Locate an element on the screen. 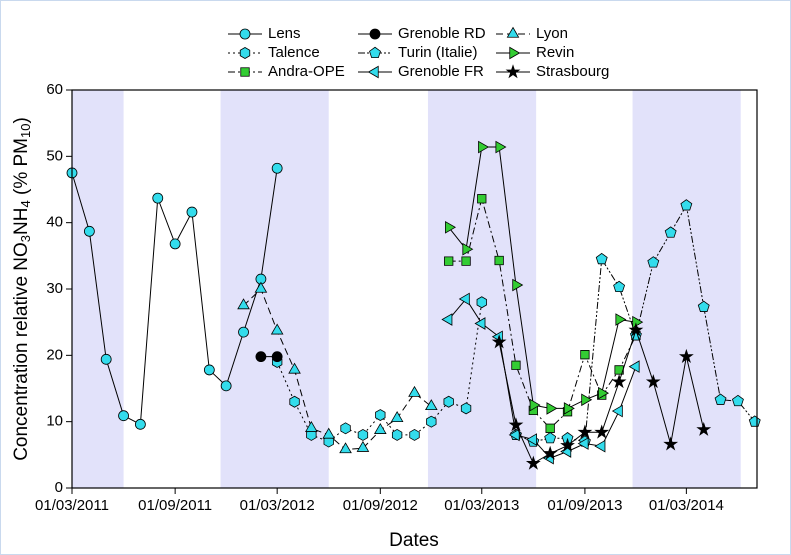 The width and height of the screenshot is (791, 555). legend-label: Lyon is located at coordinates (552, 33).